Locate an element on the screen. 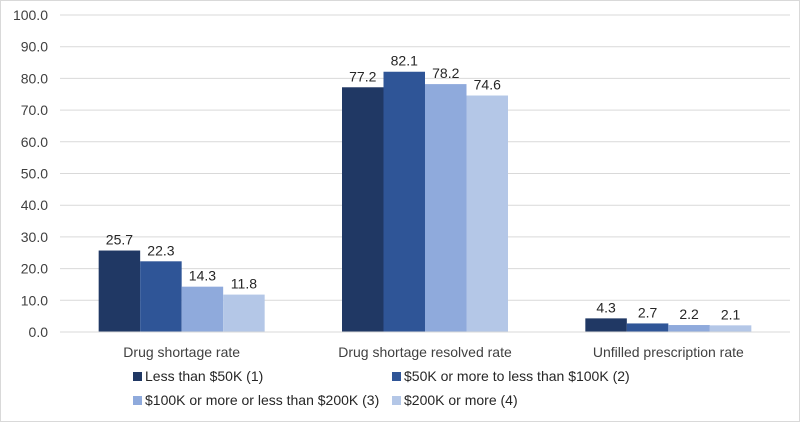  data-label: 2.1 is located at coordinates (731, 314).